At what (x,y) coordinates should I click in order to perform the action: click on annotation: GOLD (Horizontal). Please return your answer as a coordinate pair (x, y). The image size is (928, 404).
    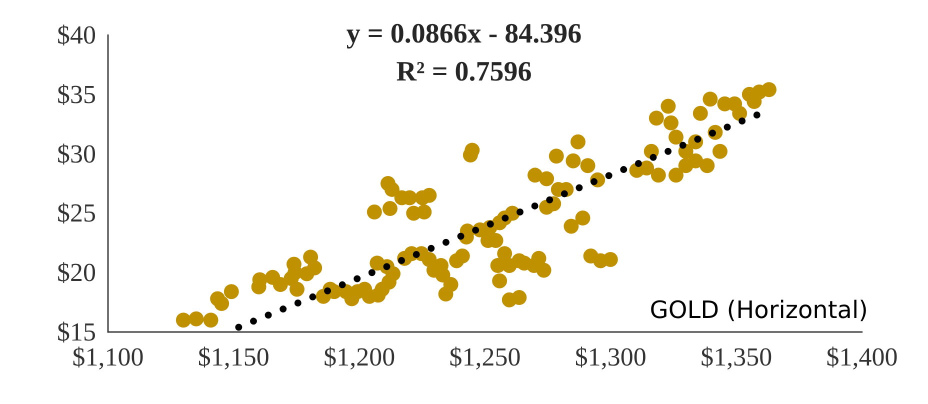
    Looking at the image, I should click on (759, 310).